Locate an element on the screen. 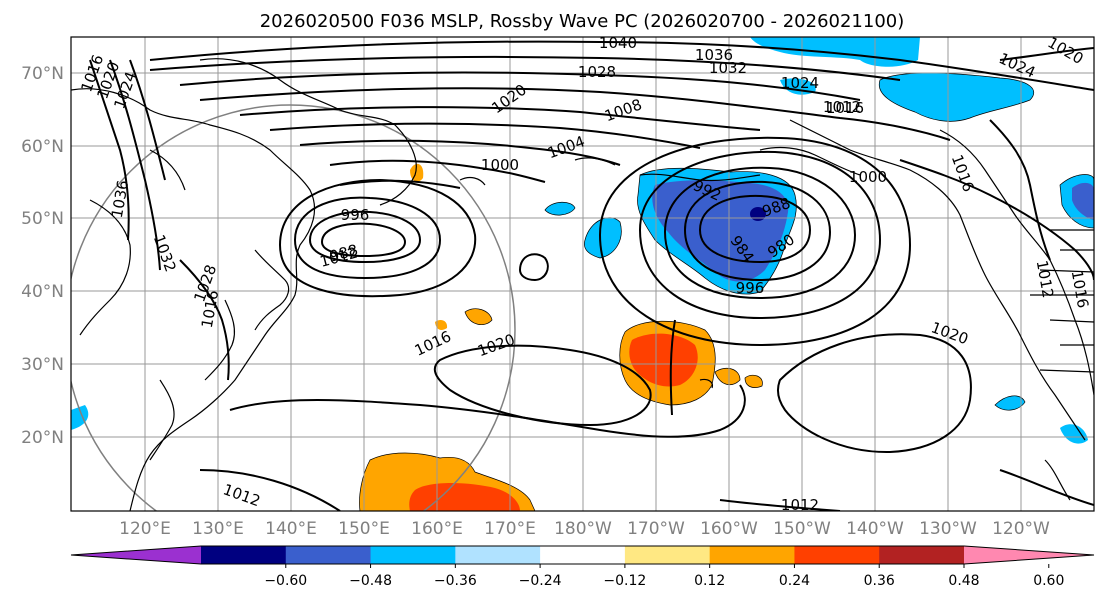  lat-label: 50°N is located at coordinates (42, 219).